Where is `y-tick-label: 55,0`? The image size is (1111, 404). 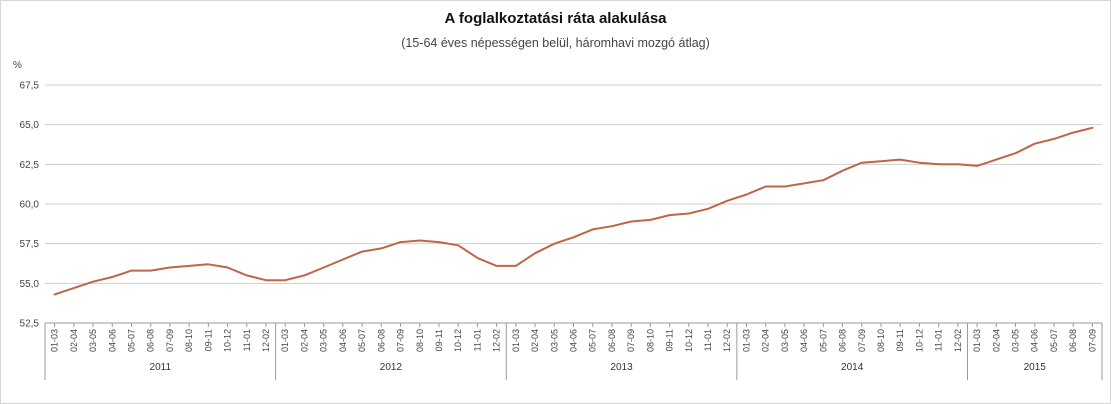
y-tick-label: 55,0 is located at coordinates (30, 284).